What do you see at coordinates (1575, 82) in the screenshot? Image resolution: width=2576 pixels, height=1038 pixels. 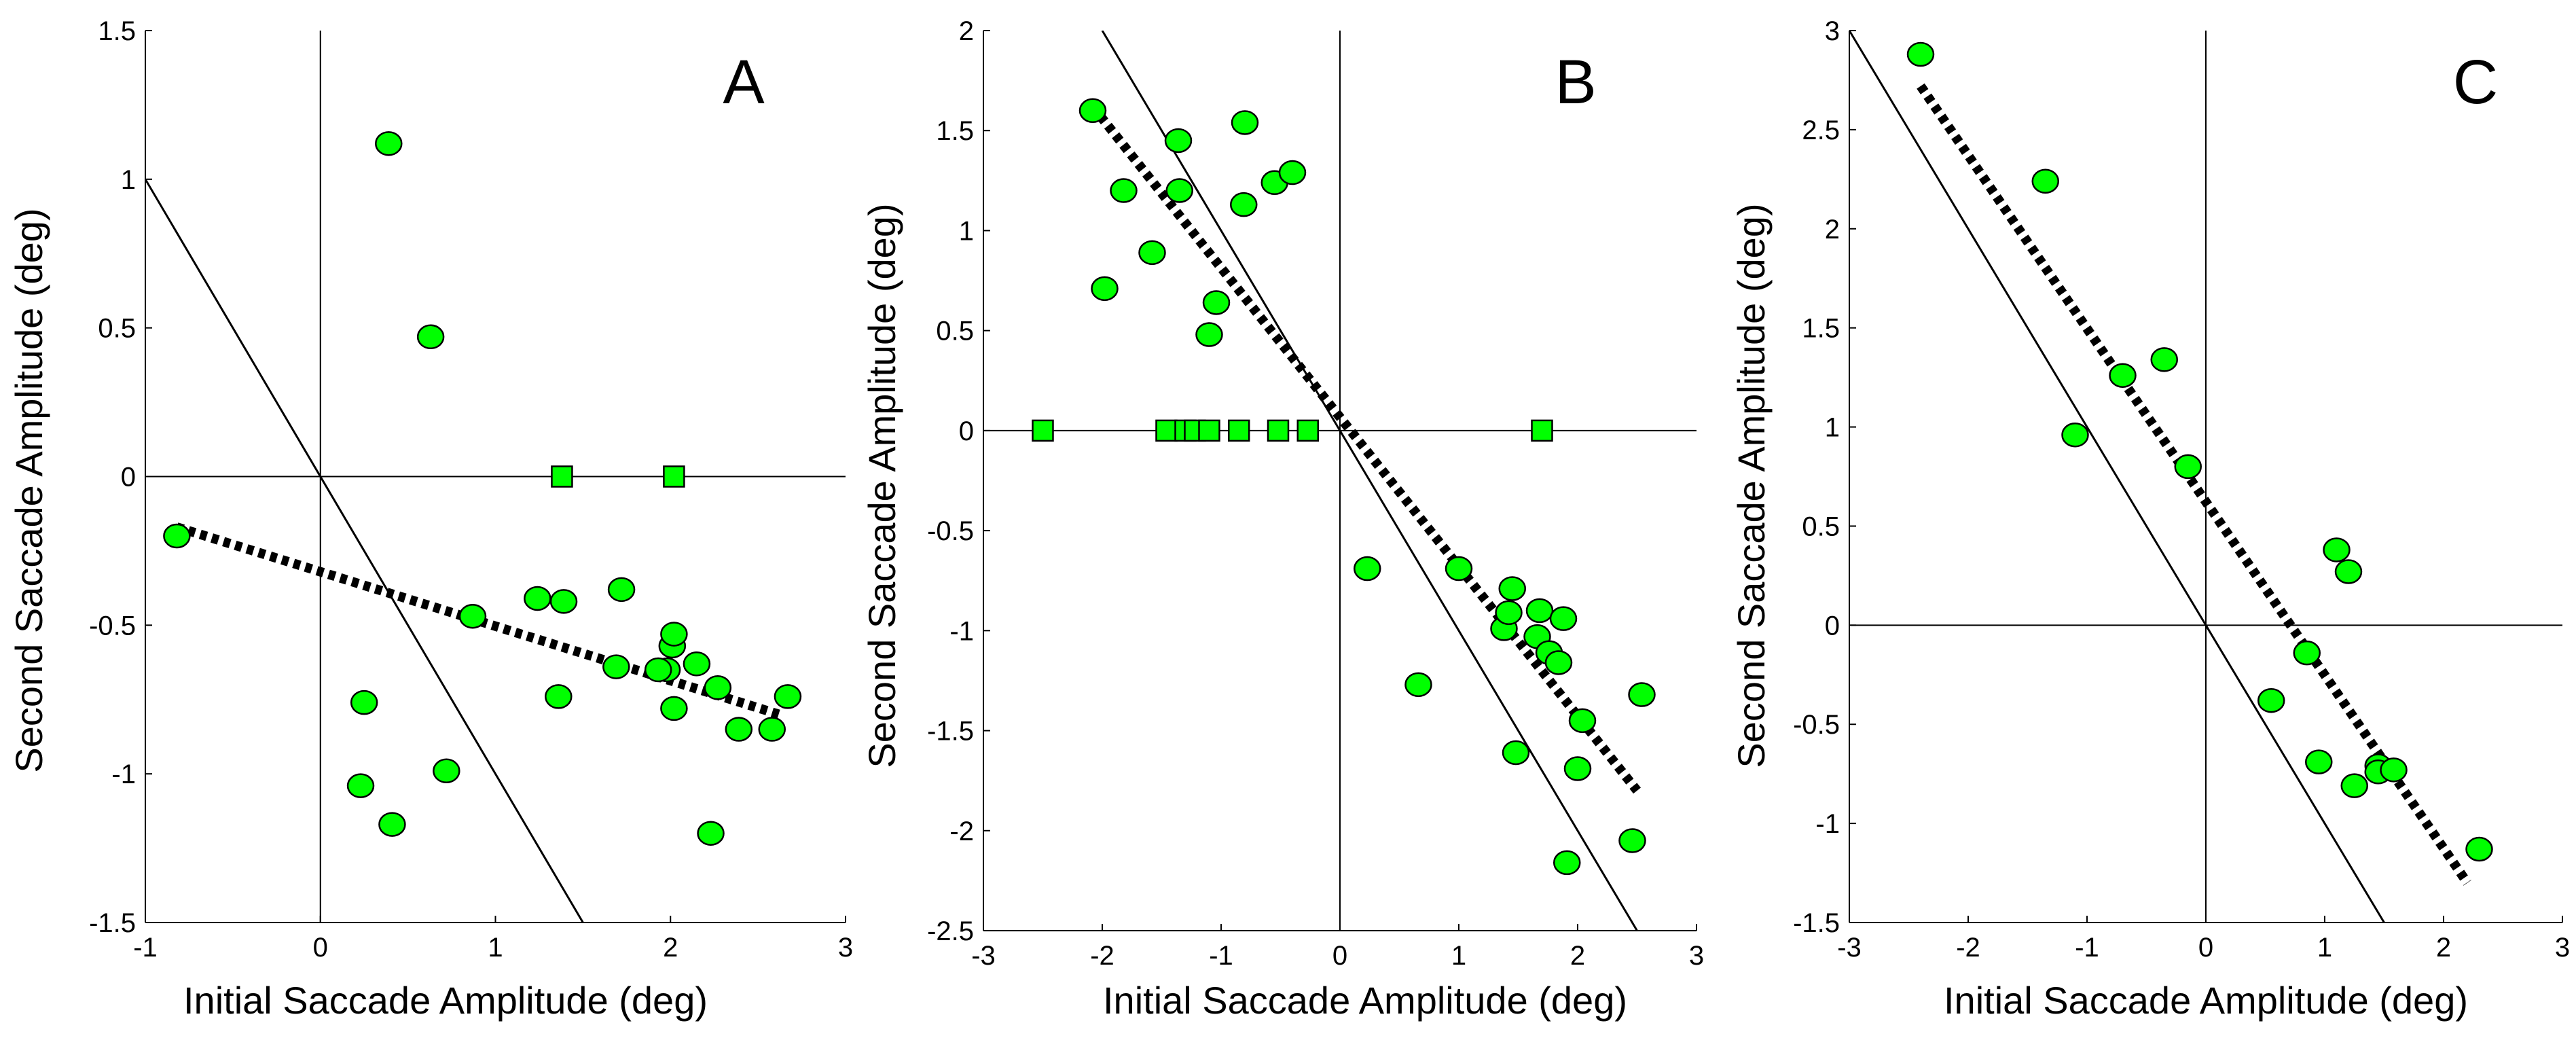 I see `panel-label: B` at bounding box center [1575, 82].